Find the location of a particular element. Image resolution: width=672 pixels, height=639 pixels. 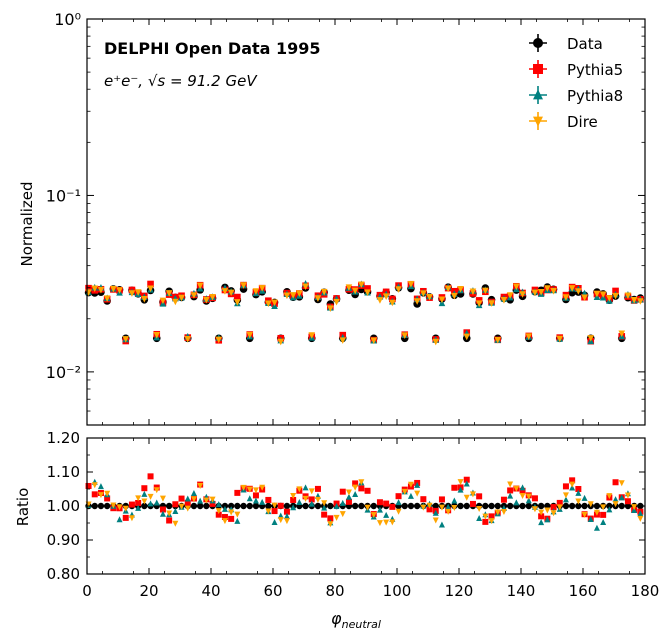

bottom-y-tick-label: 1.10 is located at coordinates (63, 472).